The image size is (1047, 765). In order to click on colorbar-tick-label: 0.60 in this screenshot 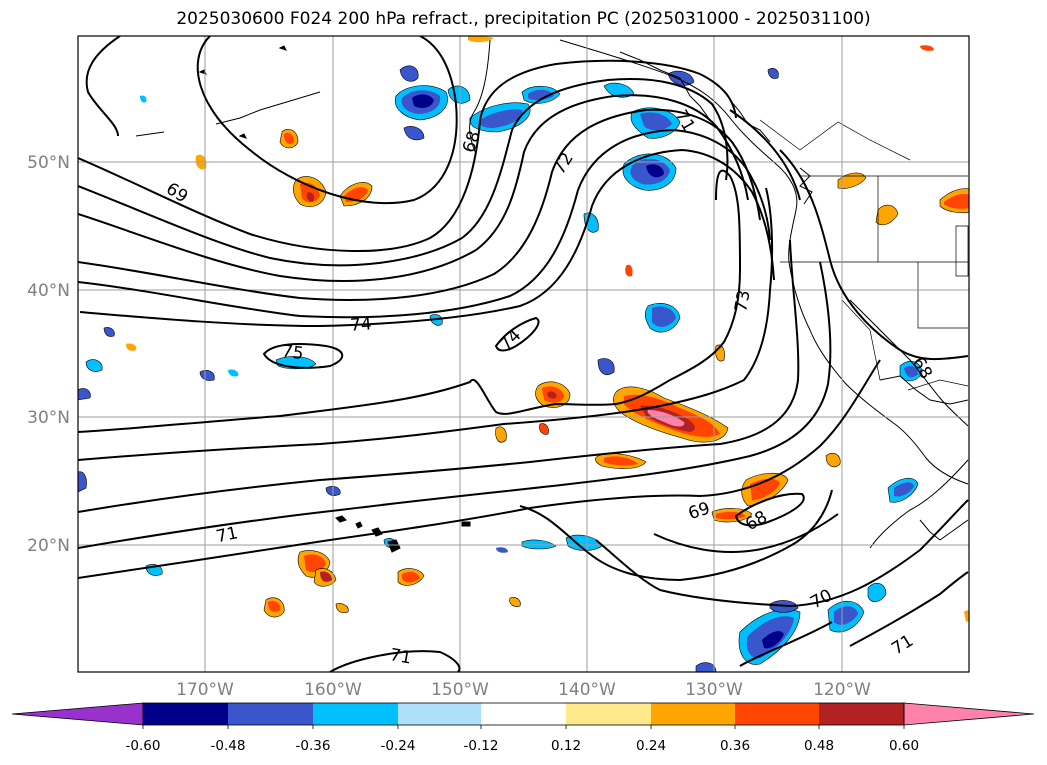, I will do `click(904, 746)`.